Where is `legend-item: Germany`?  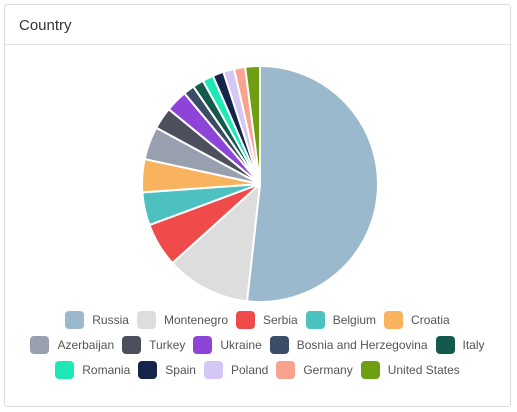
legend-item: Germany is located at coordinates (314, 369).